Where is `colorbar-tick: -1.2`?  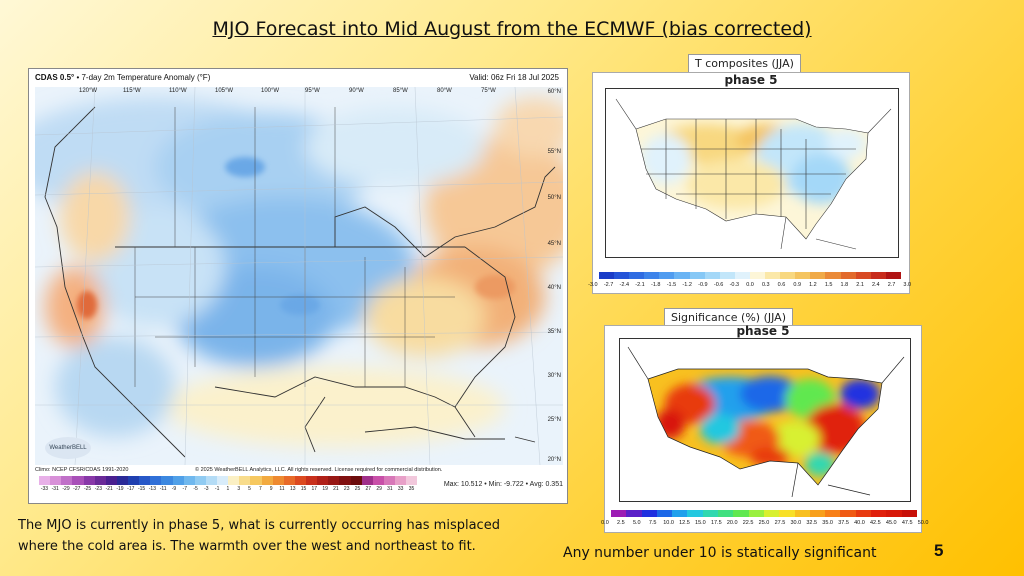 colorbar-tick: -1.2 is located at coordinates (687, 285).